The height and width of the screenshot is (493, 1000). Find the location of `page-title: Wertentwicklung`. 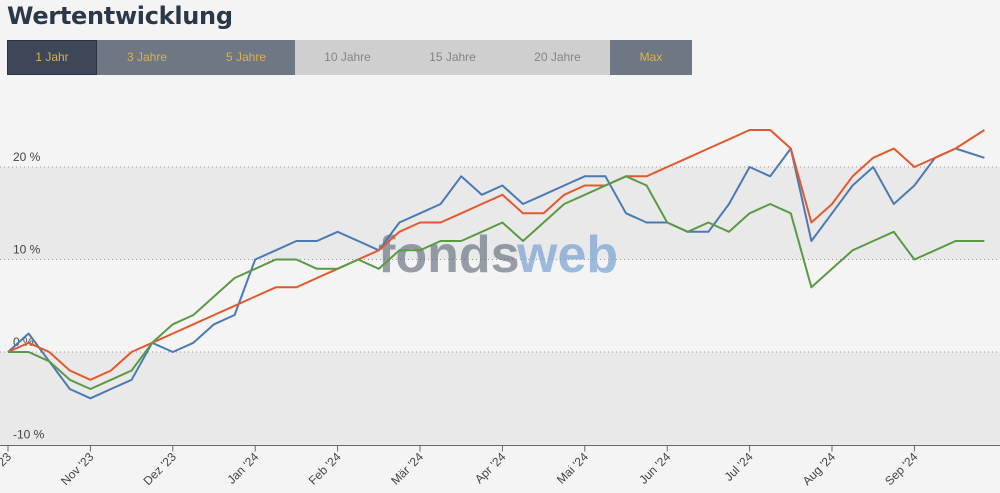

page-title: Wertentwicklung is located at coordinates (120, 16).